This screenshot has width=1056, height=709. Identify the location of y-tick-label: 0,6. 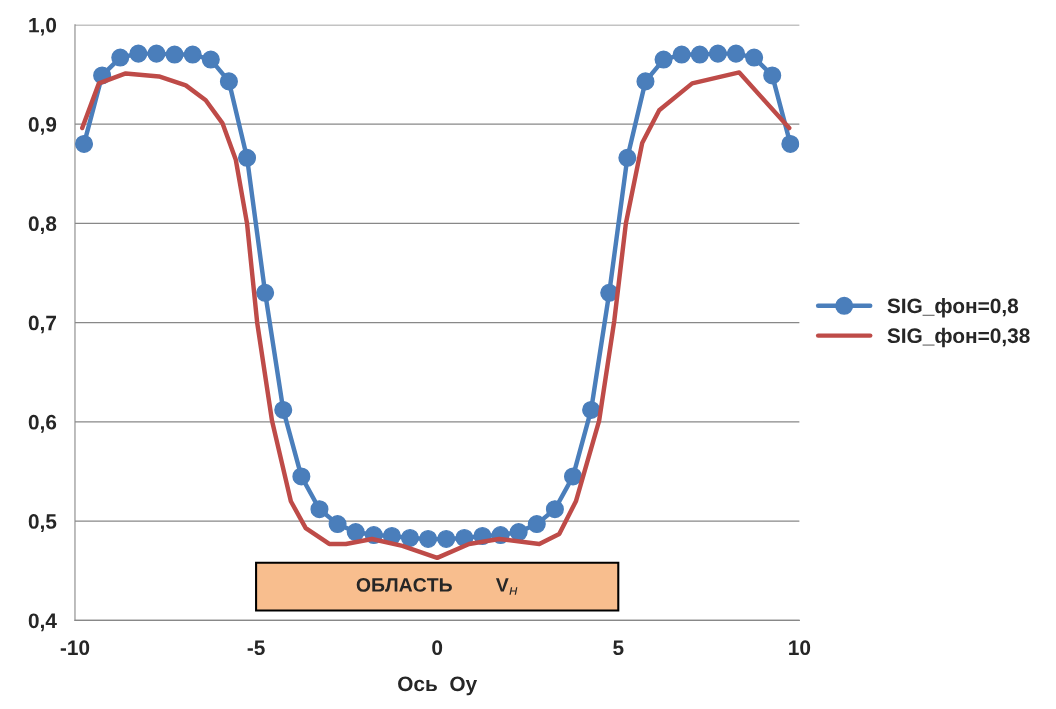
(42, 423).